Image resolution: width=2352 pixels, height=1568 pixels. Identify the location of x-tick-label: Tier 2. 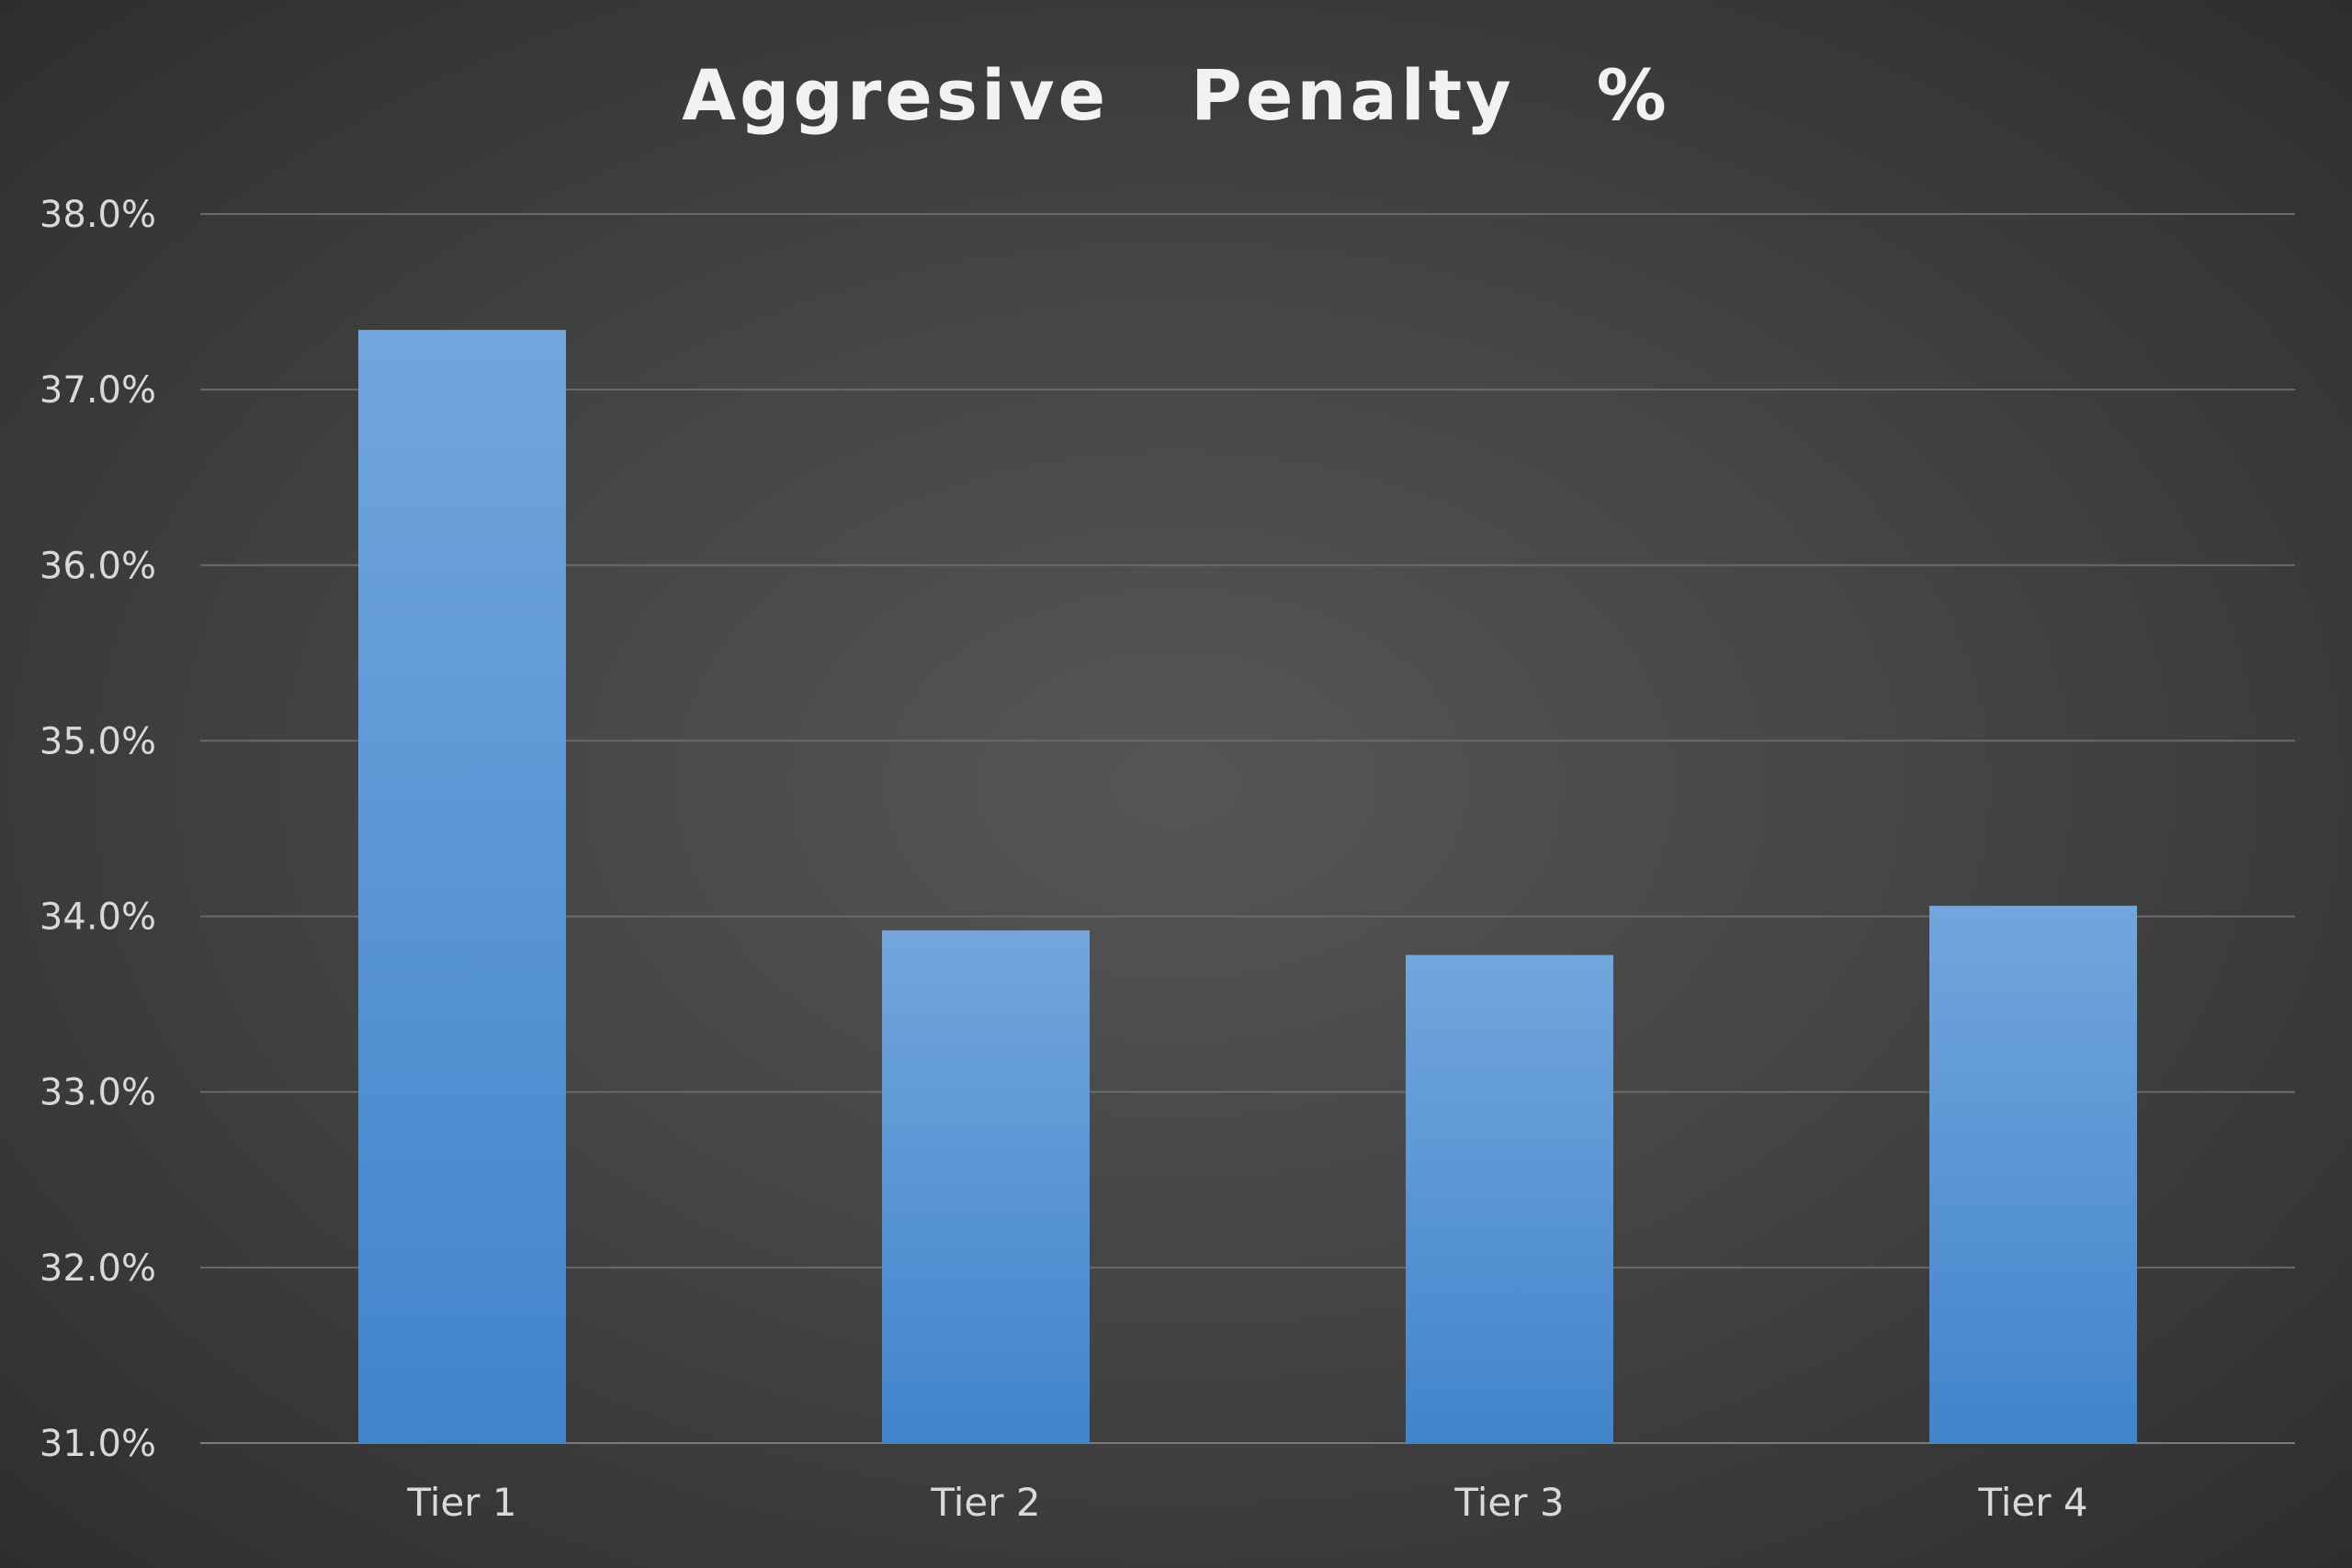
(985, 1502).